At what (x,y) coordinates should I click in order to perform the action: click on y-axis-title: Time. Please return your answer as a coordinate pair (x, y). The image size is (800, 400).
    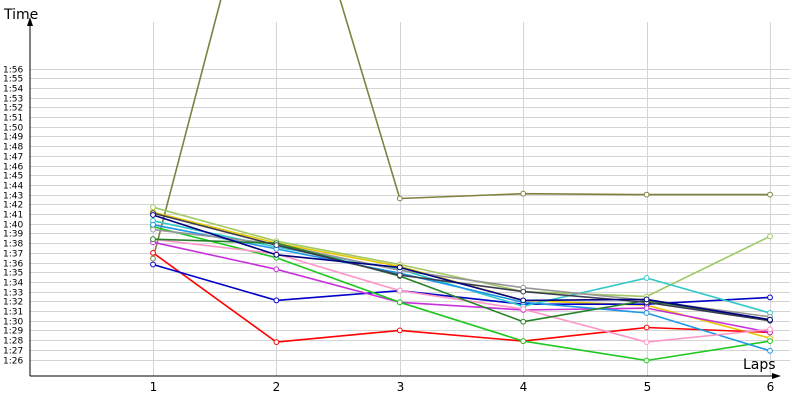
    Looking at the image, I should click on (20, 15).